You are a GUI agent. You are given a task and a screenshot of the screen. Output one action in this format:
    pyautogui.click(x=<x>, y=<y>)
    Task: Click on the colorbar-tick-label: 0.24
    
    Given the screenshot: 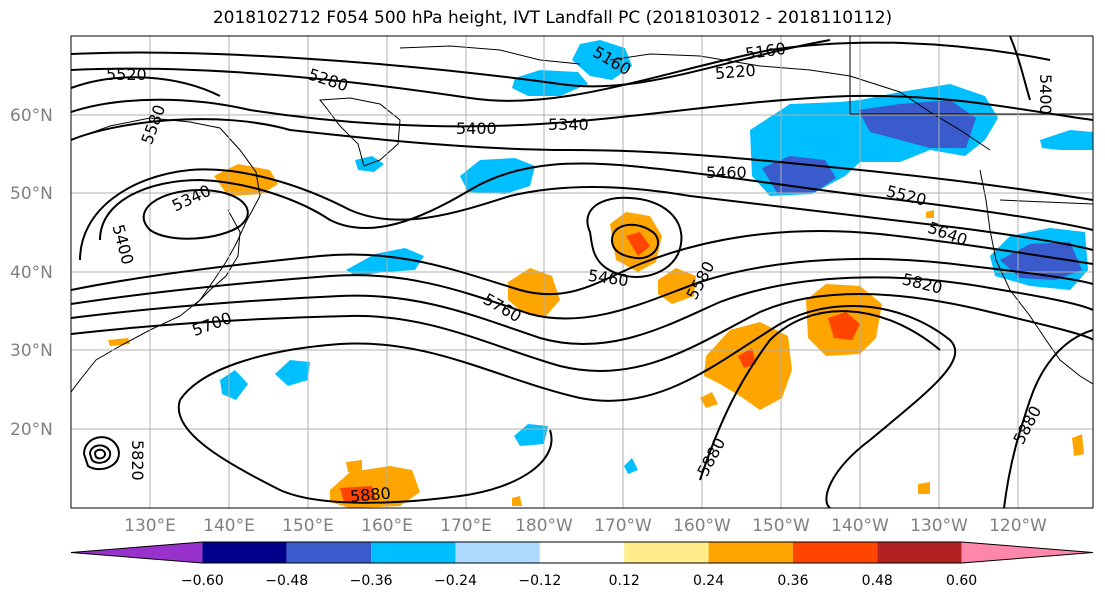 What is the action you would take?
    pyautogui.click(x=708, y=581)
    